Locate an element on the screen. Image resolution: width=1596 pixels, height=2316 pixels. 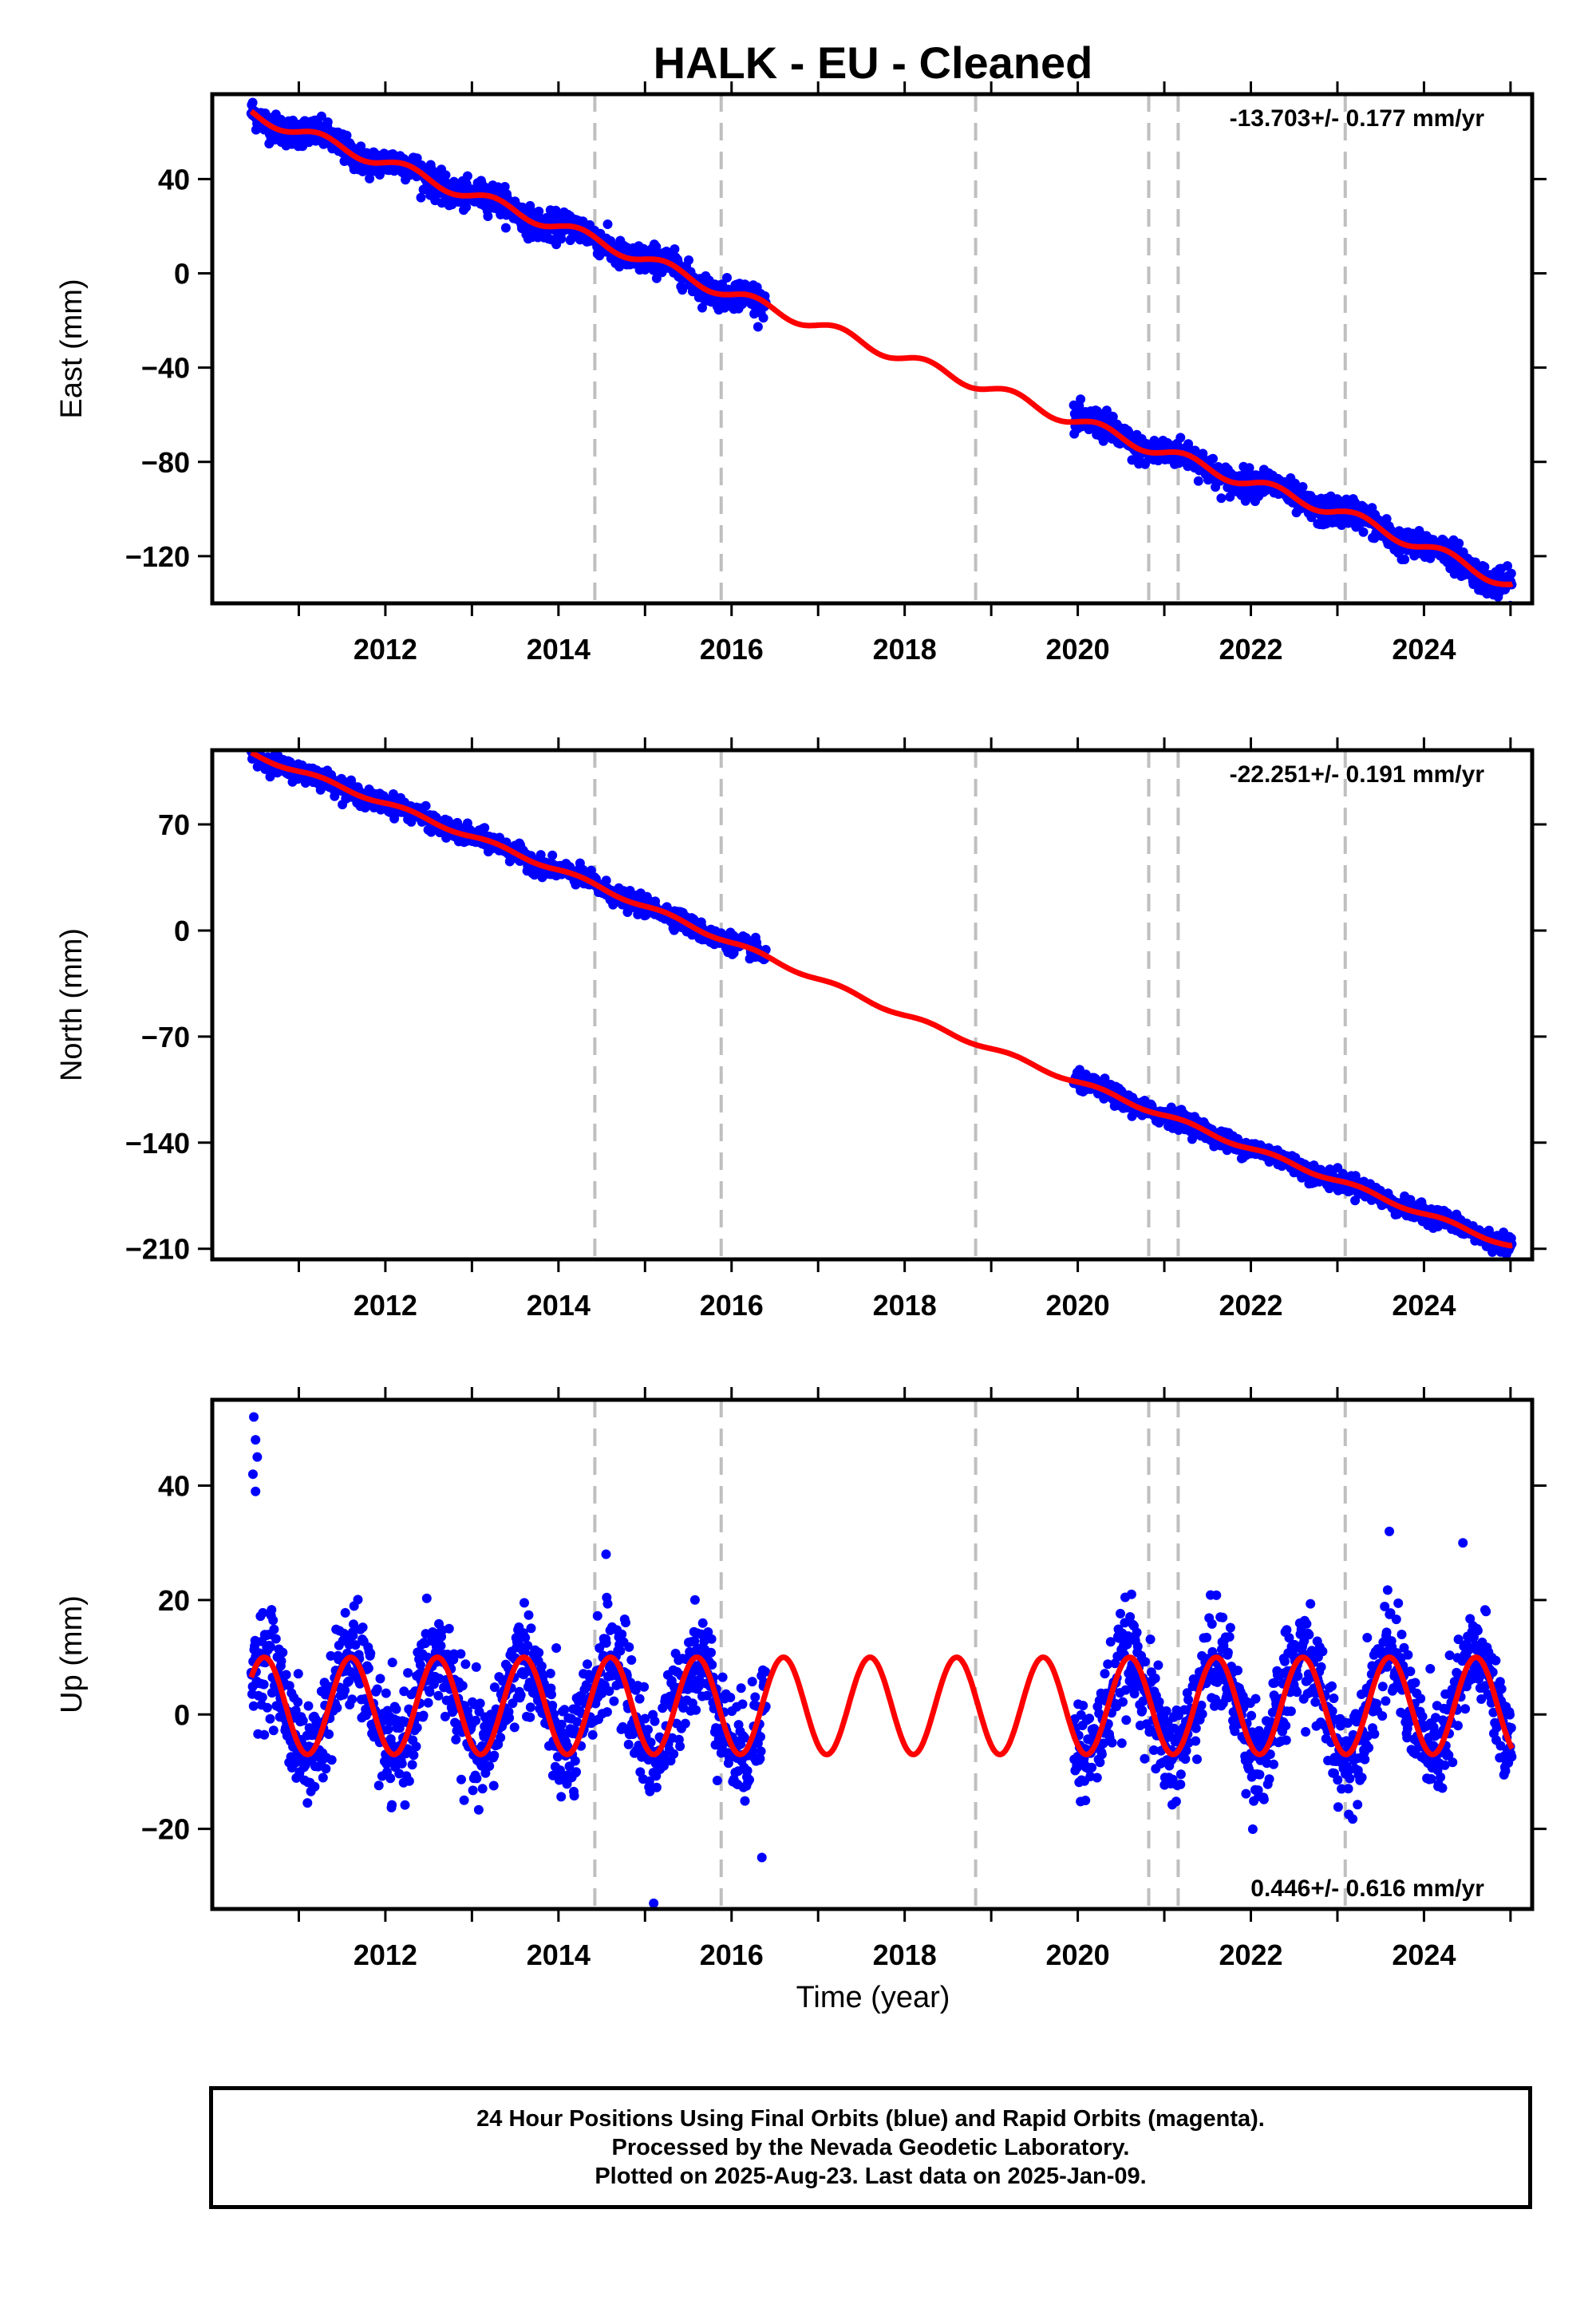
figure-title: HALK - EU - Cleaned is located at coordinates (873, 63).